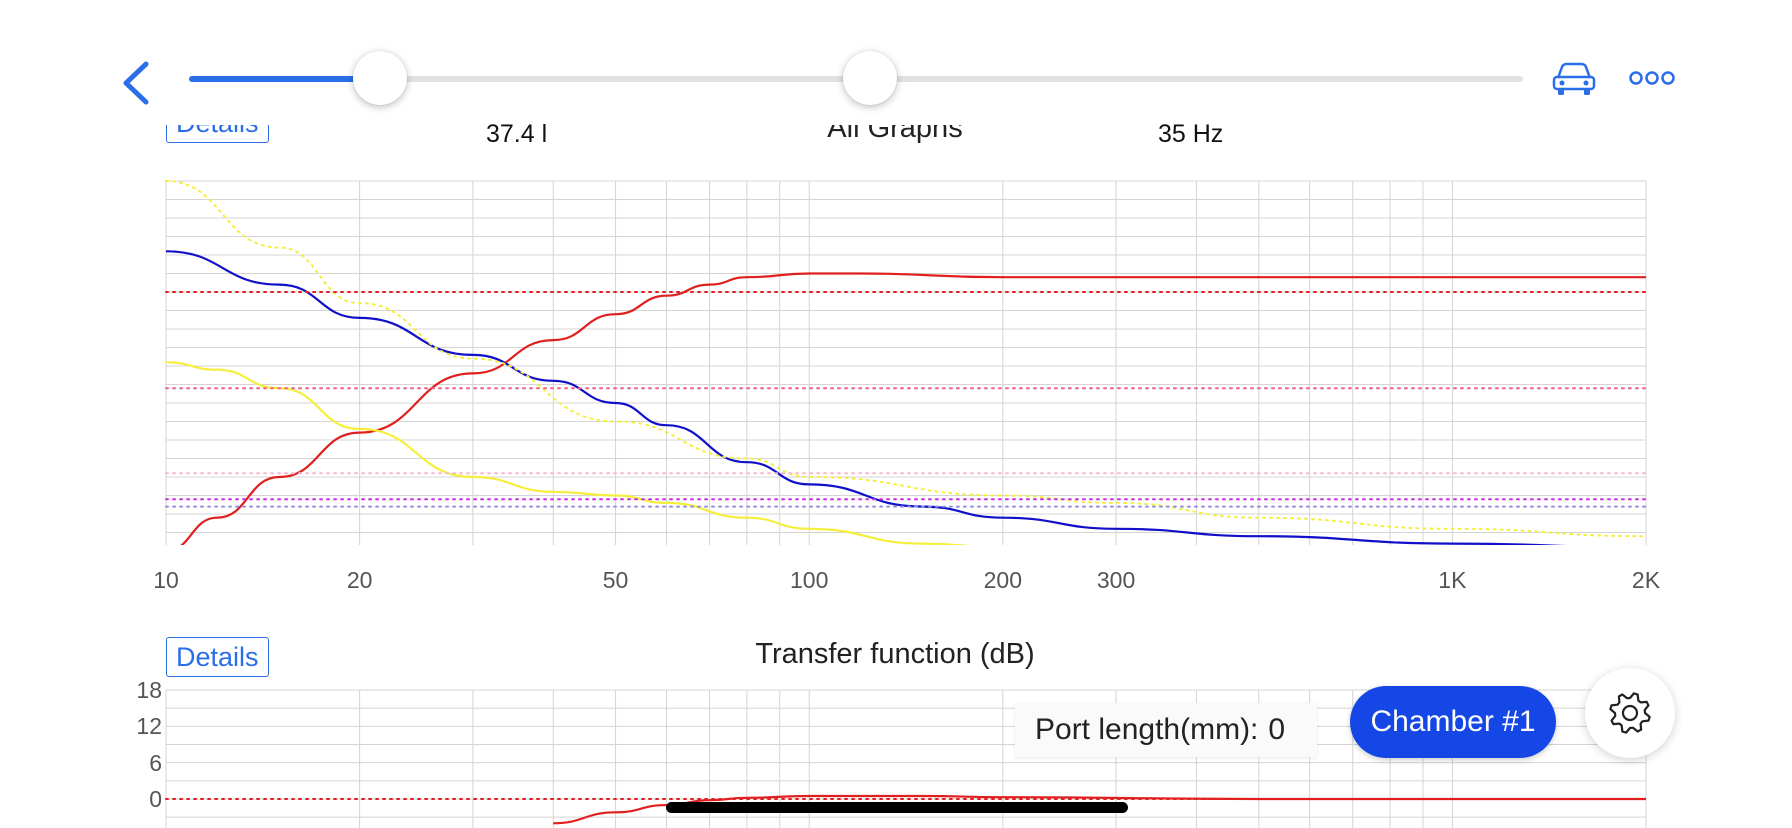 This screenshot has width=1792, height=828. Describe the element at coordinates (149, 690) in the screenshot. I see `y-tick-label: 18` at that location.